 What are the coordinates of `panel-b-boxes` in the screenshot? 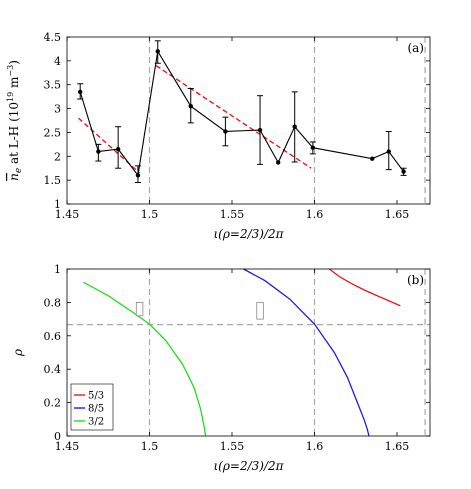 It's located at (199, 310).